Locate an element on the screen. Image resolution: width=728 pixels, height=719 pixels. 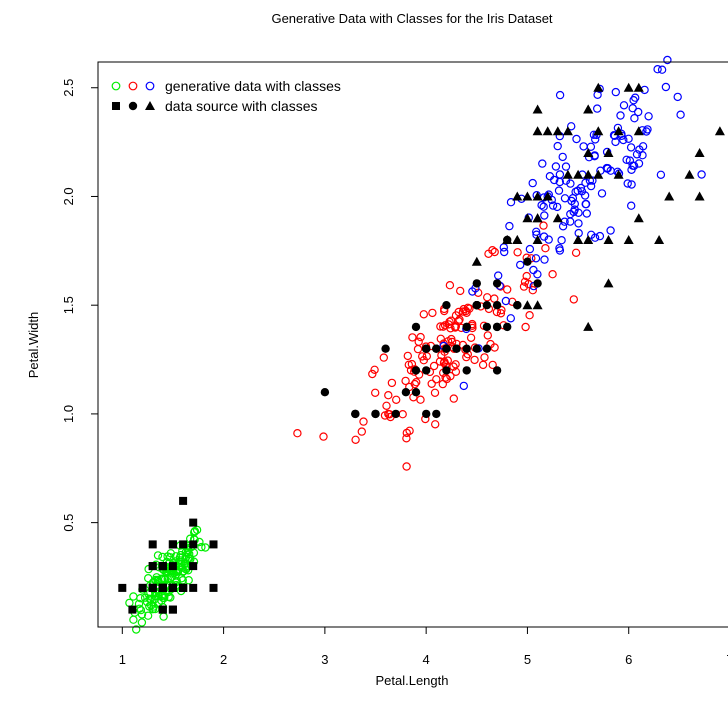
y-tick-label: 0.5 is located at coordinates (68, 523).